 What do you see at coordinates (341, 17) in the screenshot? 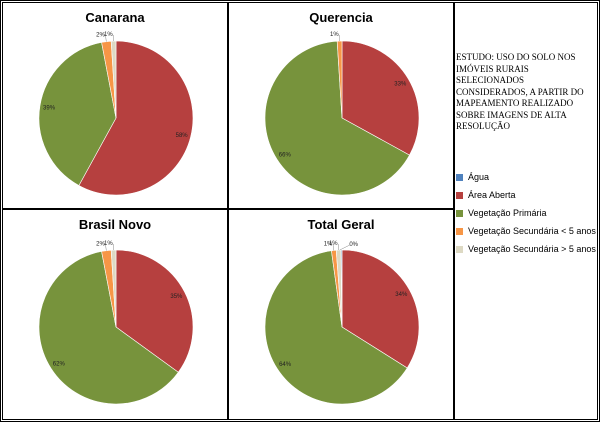
I see `chart-title: Querencia` at bounding box center [341, 17].